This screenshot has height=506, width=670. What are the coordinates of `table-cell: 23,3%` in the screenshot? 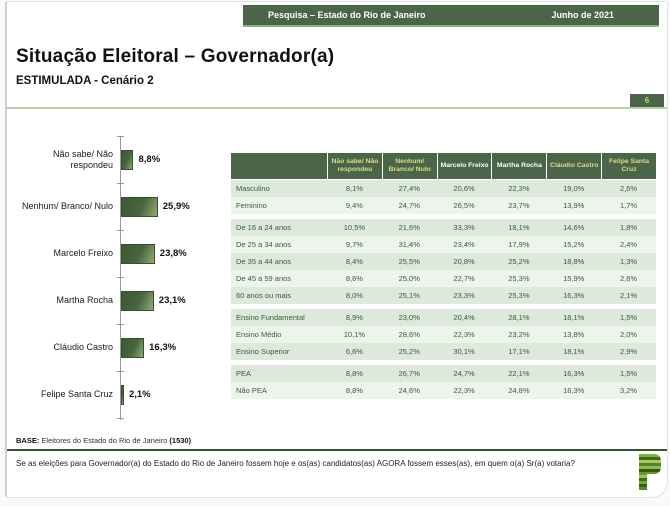 It's located at (464, 295).